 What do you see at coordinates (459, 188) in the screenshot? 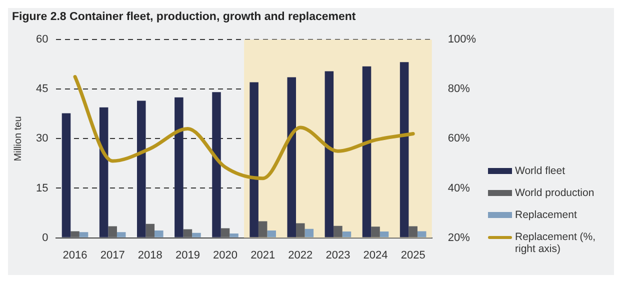
I see `y2-tick-label: 40%` at bounding box center [459, 188].